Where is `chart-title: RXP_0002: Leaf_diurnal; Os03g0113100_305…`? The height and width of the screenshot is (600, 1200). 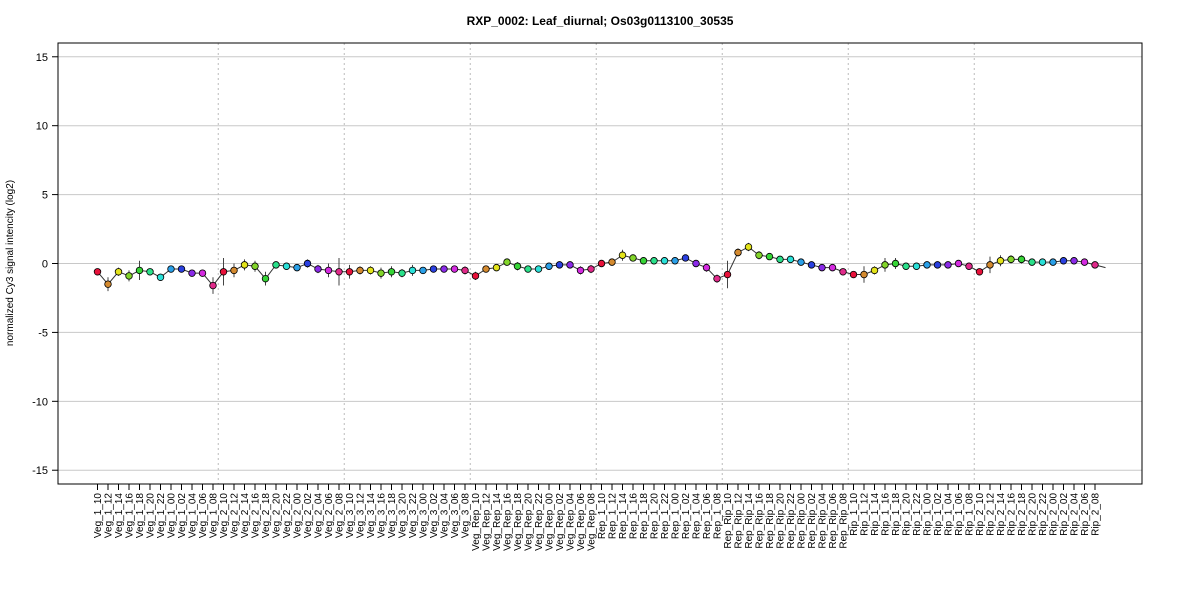 chart-title: RXP_0002: Leaf_diurnal; Os03g0113100_305… is located at coordinates (600, 21).